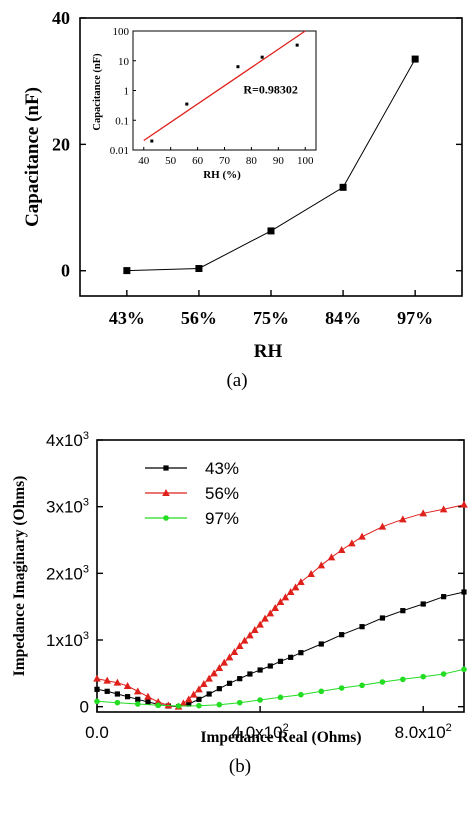  Describe the element at coordinates (192, 493) in the screenshot. I see `legend-entry: 56%` at that location.